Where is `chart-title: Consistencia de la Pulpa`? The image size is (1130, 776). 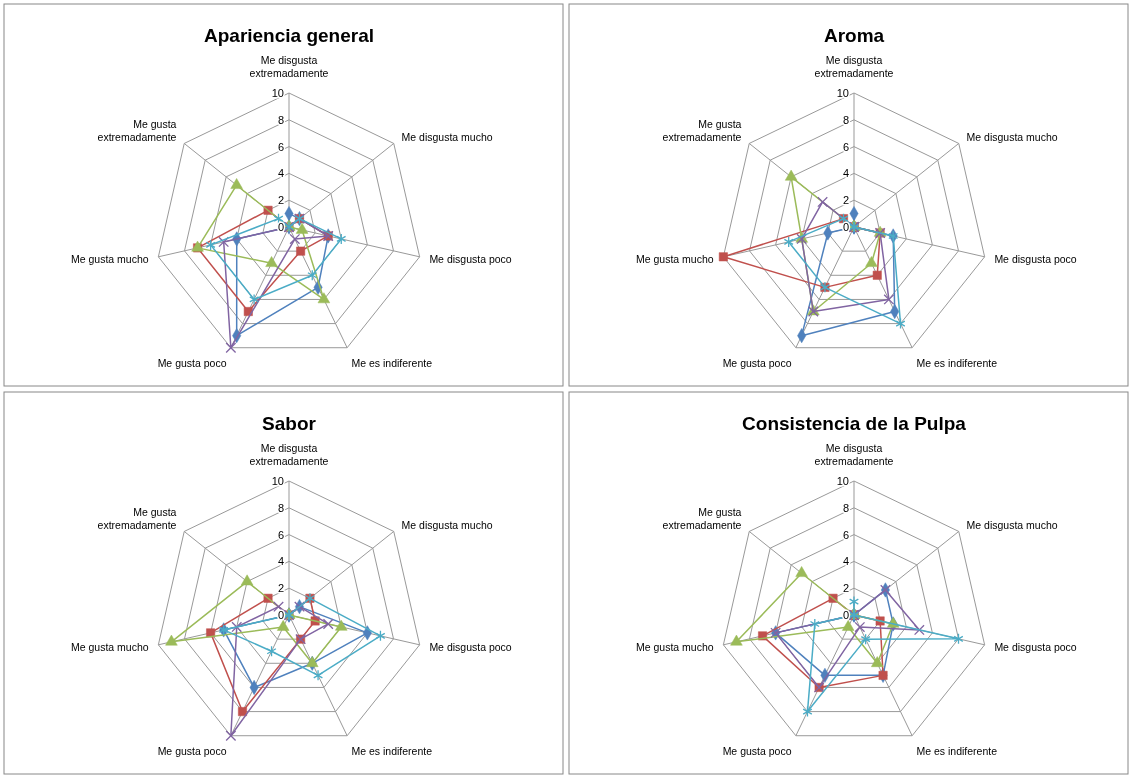
chart-title: Consistencia de la Pulpa is located at coordinates (854, 423).